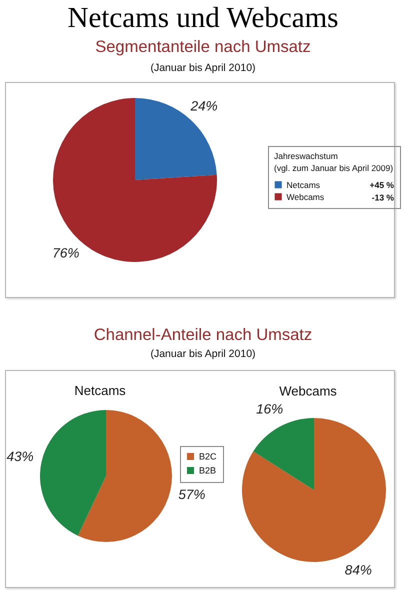  What do you see at coordinates (382, 185) in the screenshot?
I see `text: +45 %` at bounding box center [382, 185].